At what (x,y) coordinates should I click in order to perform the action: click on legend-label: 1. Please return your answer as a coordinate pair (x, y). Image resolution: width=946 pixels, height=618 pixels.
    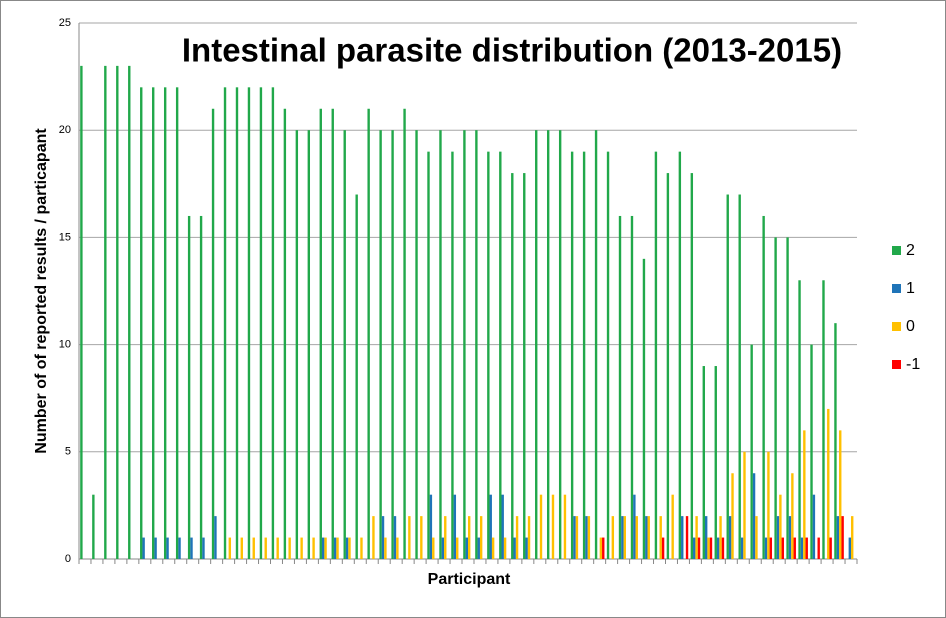
    Looking at the image, I should click on (910, 288).